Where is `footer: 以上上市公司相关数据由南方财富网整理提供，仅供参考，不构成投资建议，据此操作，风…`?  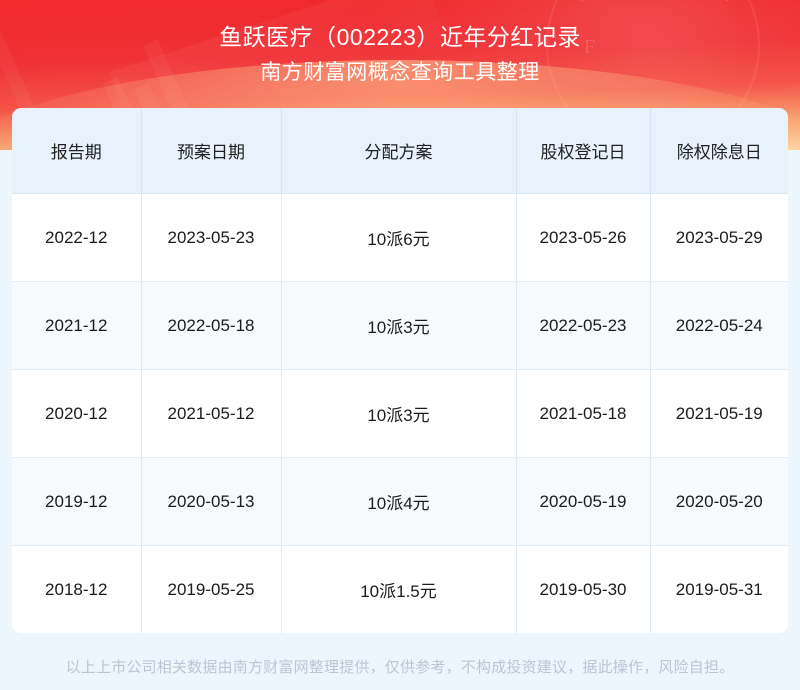 footer: 以上上市公司相关数据由南方财富网整理提供，仅供参考，不构成投资建议，据此操作，风… is located at coordinates (400, 666).